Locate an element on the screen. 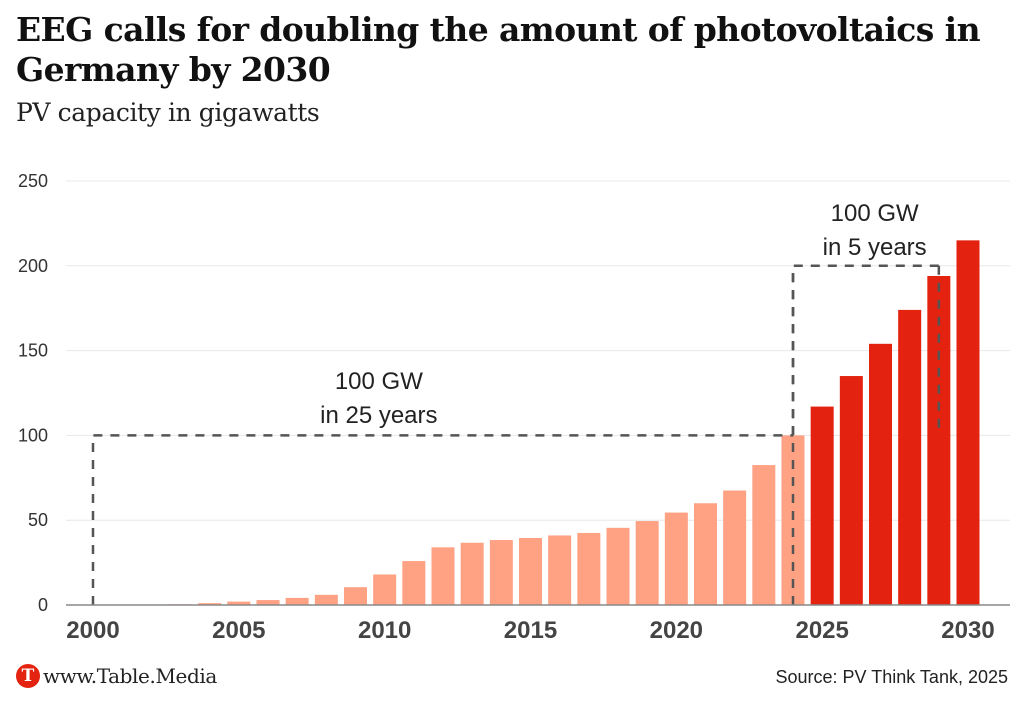  y-tick-label: 50 is located at coordinates (38, 520).